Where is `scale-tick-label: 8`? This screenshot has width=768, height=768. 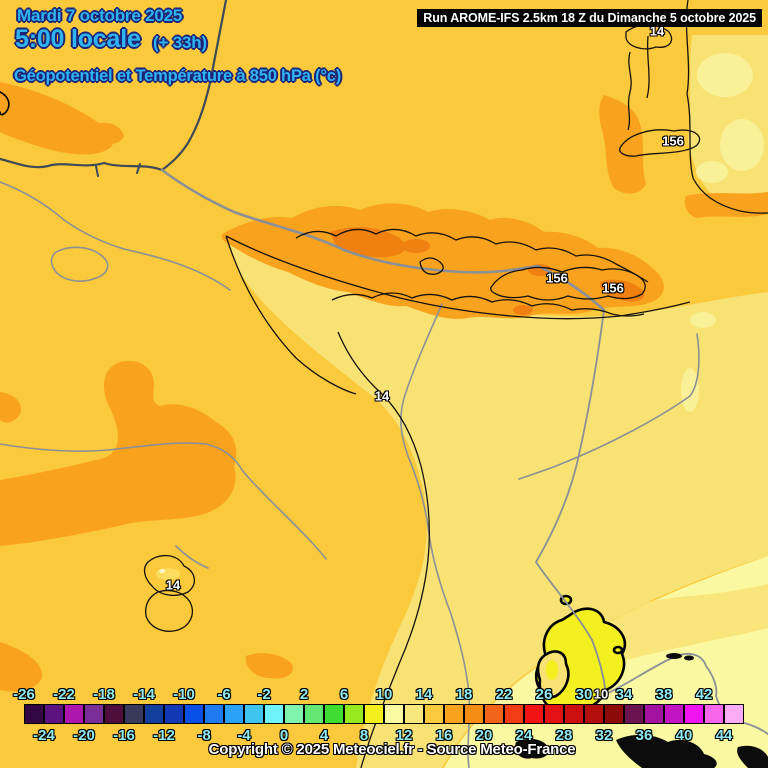 scale-tick-label: 8 is located at coordinates (364, 735).